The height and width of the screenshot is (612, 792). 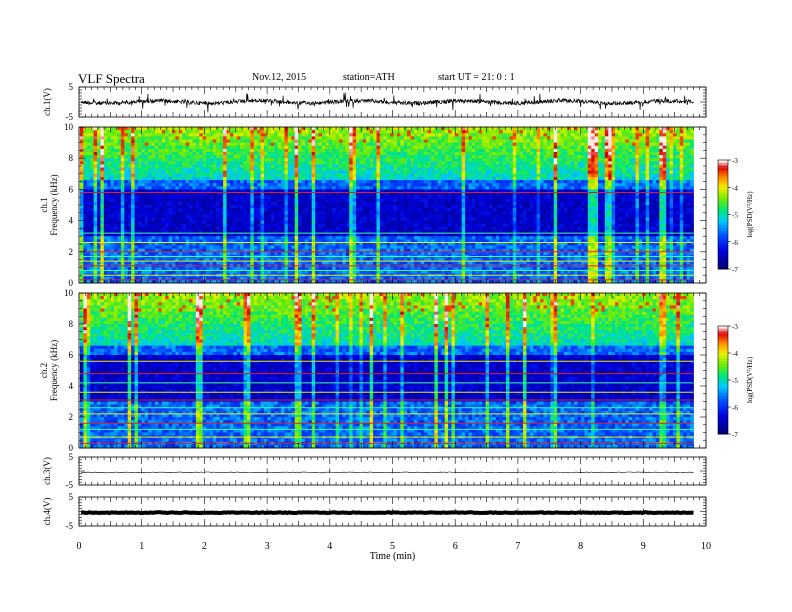 I want to click on x-tick-label: 0, so click(x=79, y=546).